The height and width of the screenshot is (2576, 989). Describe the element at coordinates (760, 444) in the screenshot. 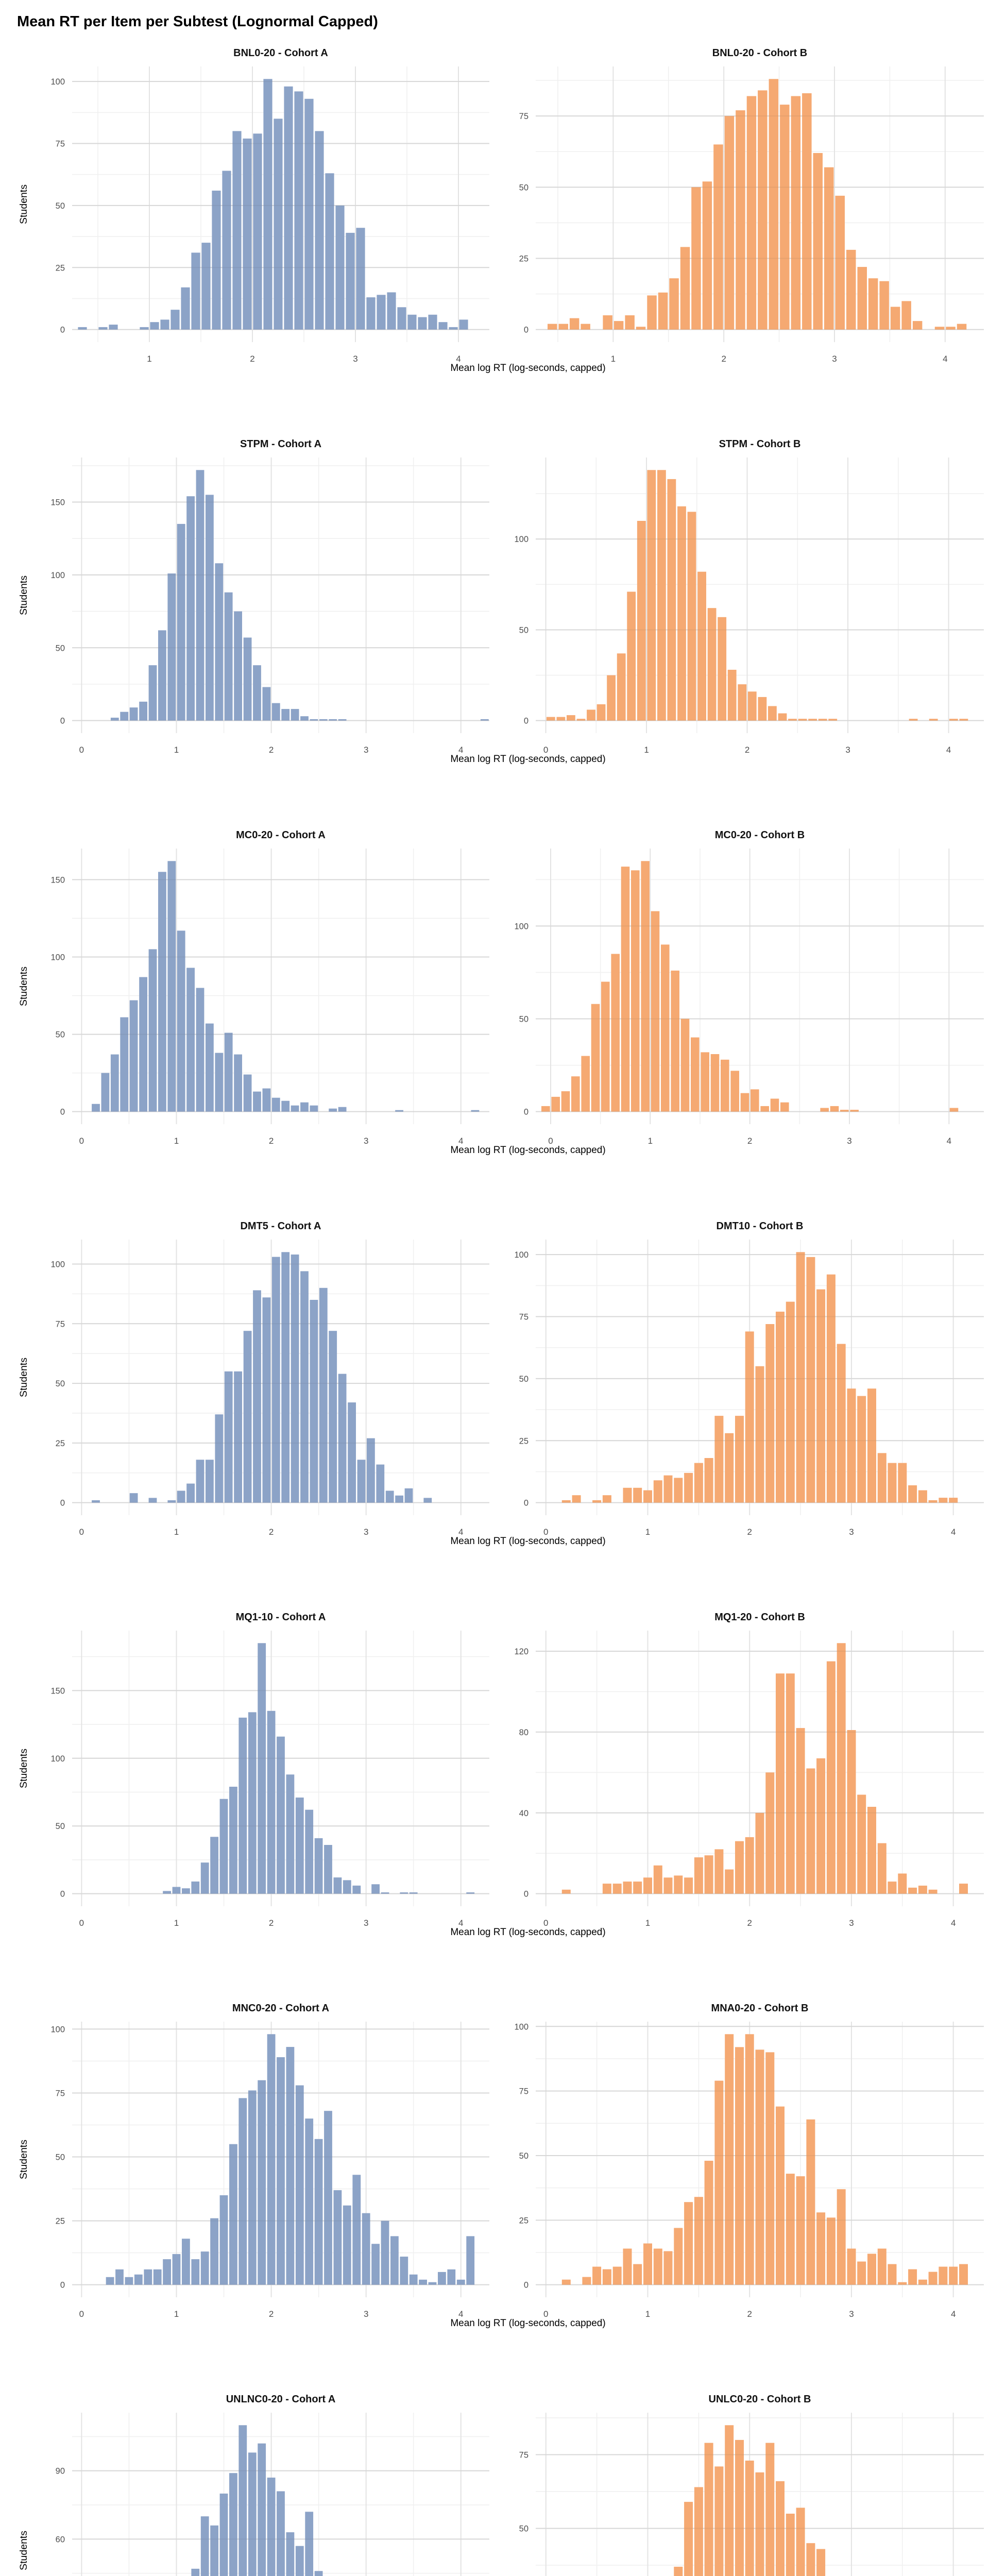

I see `panel-title: STPM - Cohort B` at that location.